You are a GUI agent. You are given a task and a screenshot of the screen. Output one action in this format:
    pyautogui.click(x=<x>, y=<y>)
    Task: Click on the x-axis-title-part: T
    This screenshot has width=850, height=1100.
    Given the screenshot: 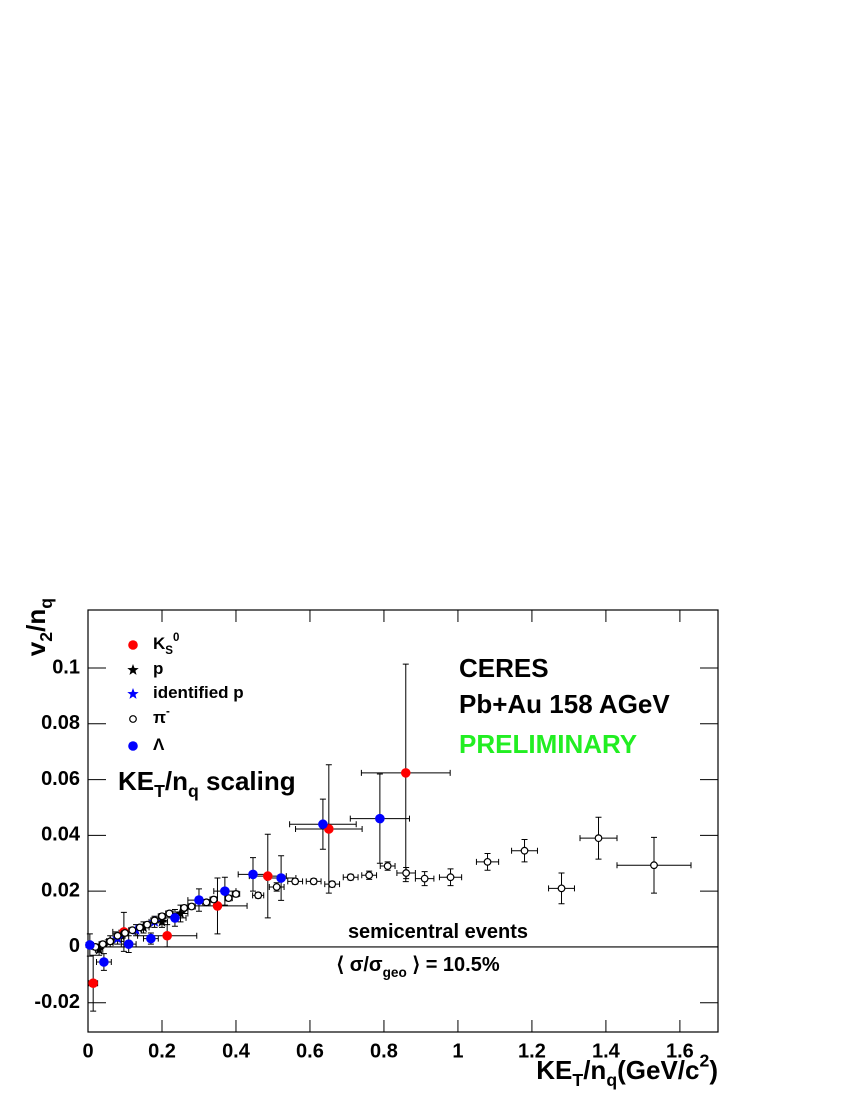 What is the action you would take?
    pyautogui.click(x=577, y=1080)
    